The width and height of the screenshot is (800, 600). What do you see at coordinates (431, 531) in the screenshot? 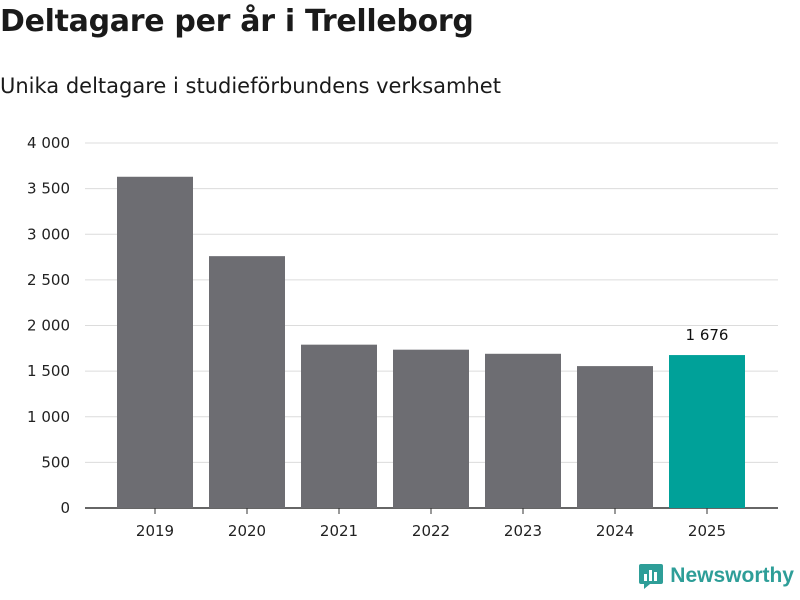
I see `x-tick-label: 2022` at bounding box center [431, 531].